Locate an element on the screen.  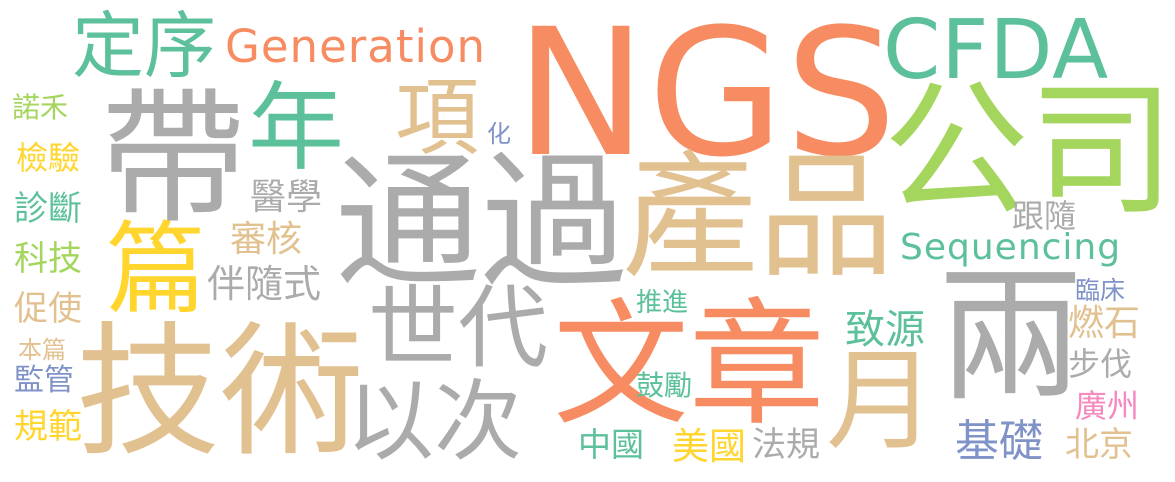
word-gongsi: 公司 is located at coordinates (1029, 151).